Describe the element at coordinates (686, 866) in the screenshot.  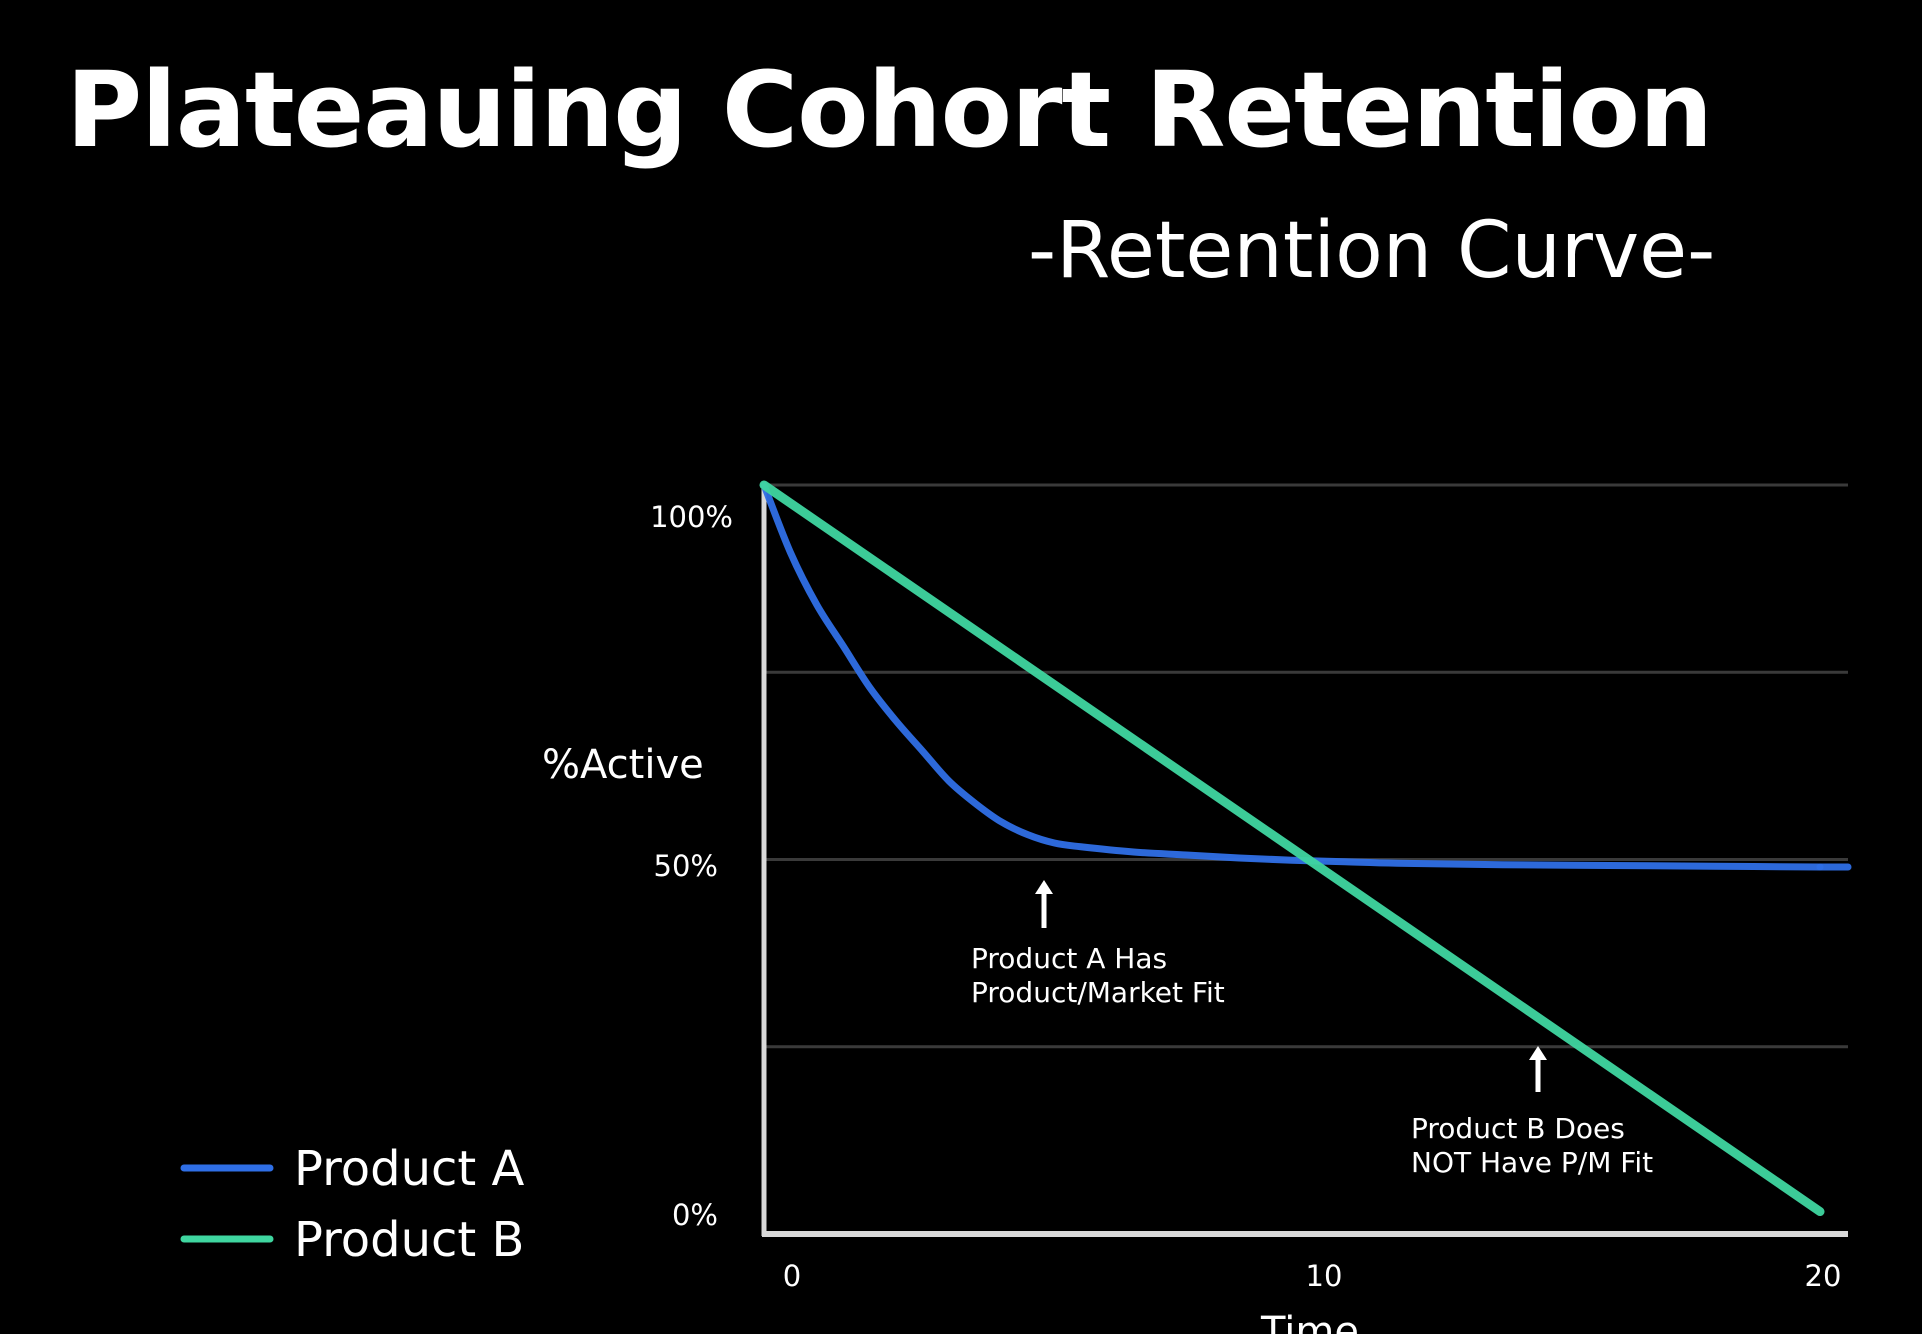
I see `y-tick-label: 50%` at that location.